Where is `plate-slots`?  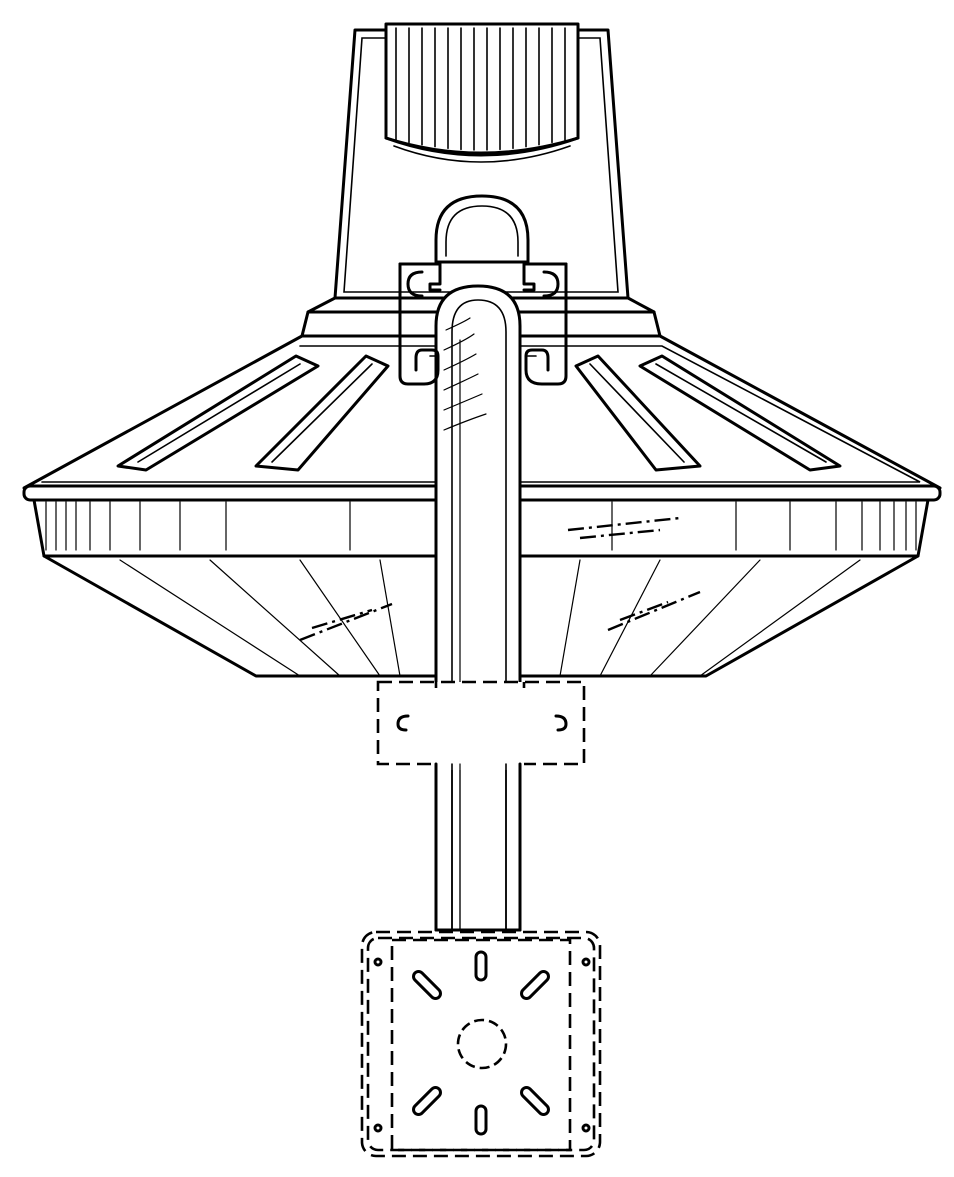 plate-slots is located at coordinates (480, 1043).